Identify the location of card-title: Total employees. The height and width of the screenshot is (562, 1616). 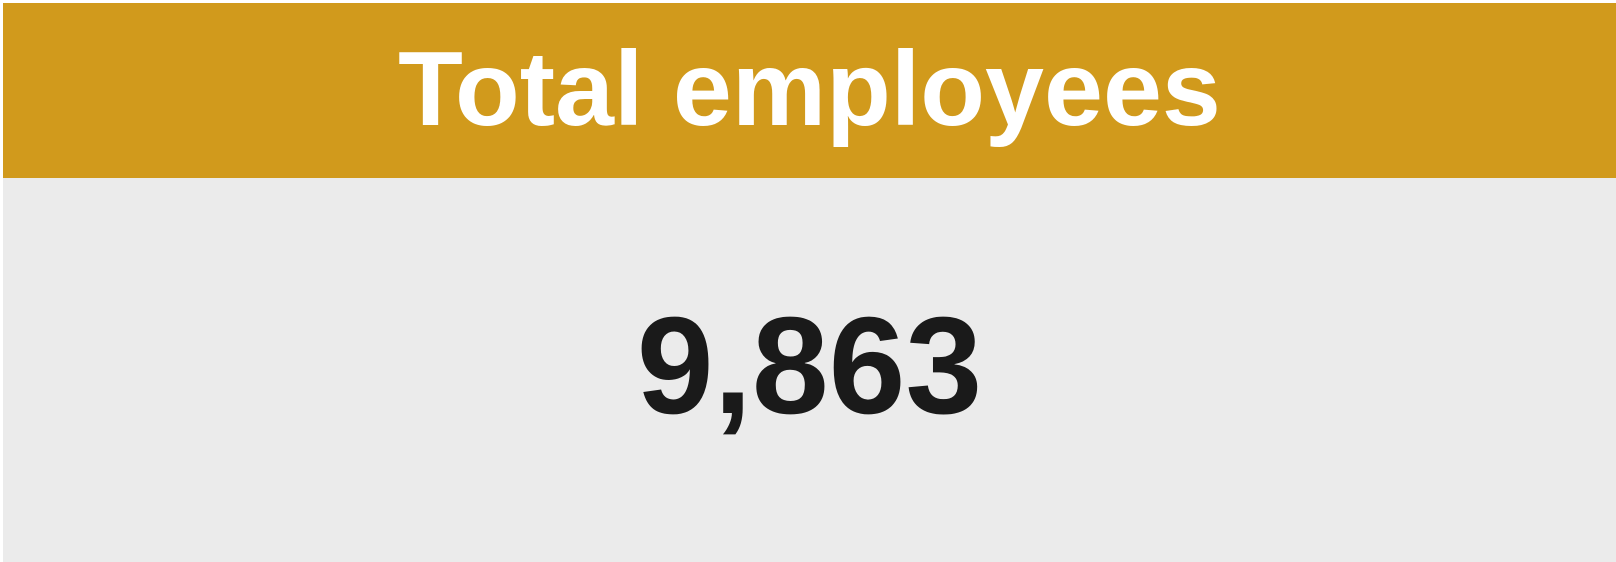
(809, 88).